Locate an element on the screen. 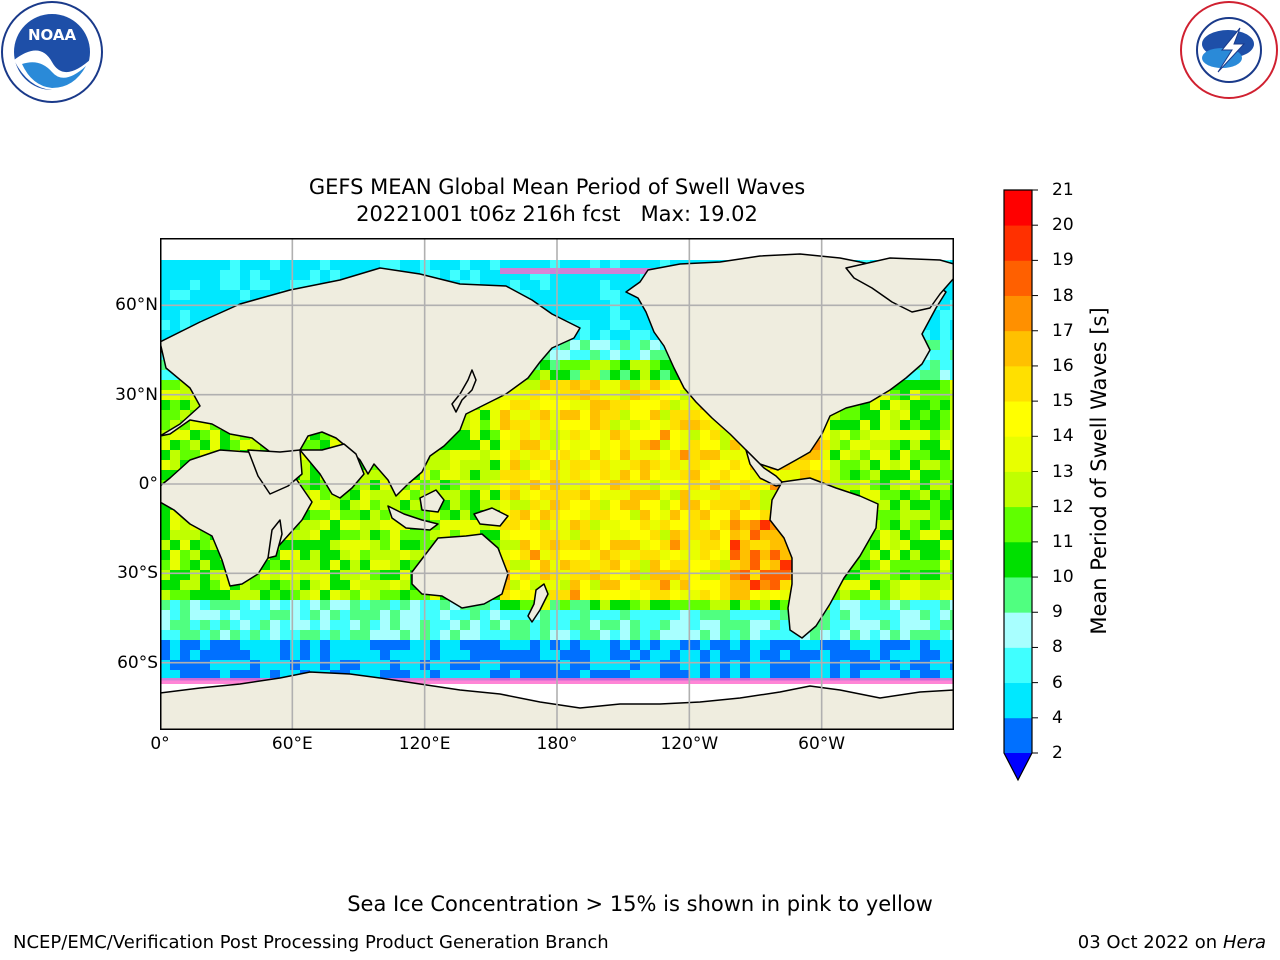 Image resolution: width=1280 pixels, height=960 pixels. colorbar-tick-label: 19 is located at coordinates (1063, 260).